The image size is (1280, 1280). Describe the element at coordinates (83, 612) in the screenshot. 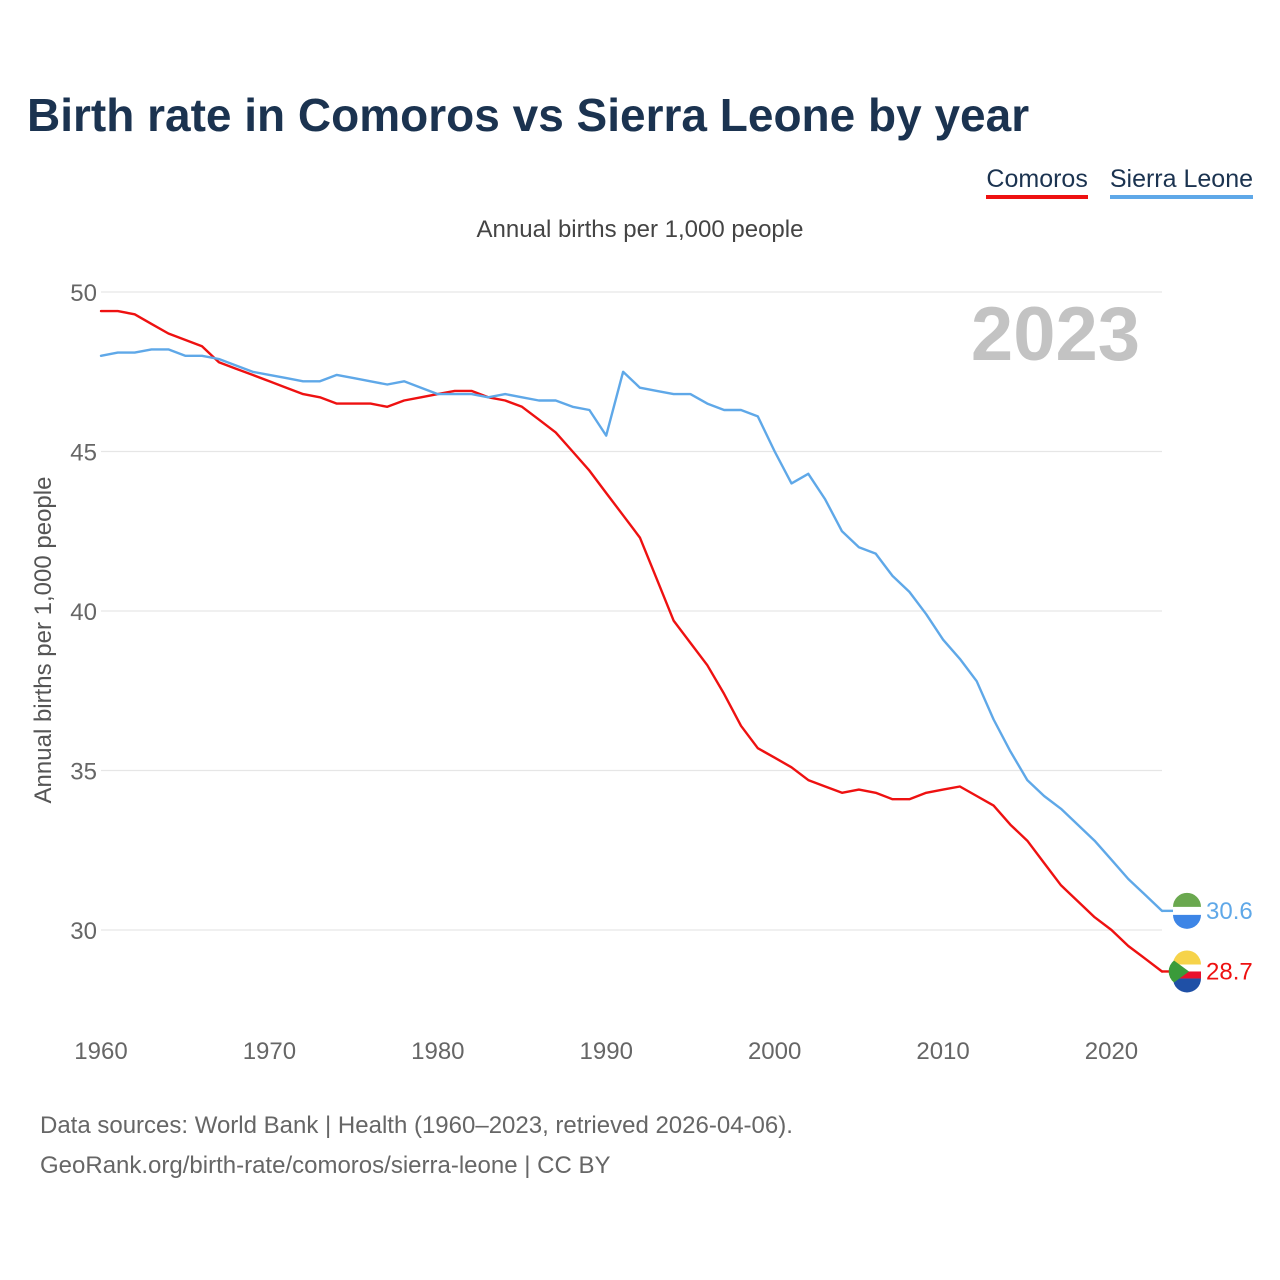

I see `y-tick-label: 40` at that location.